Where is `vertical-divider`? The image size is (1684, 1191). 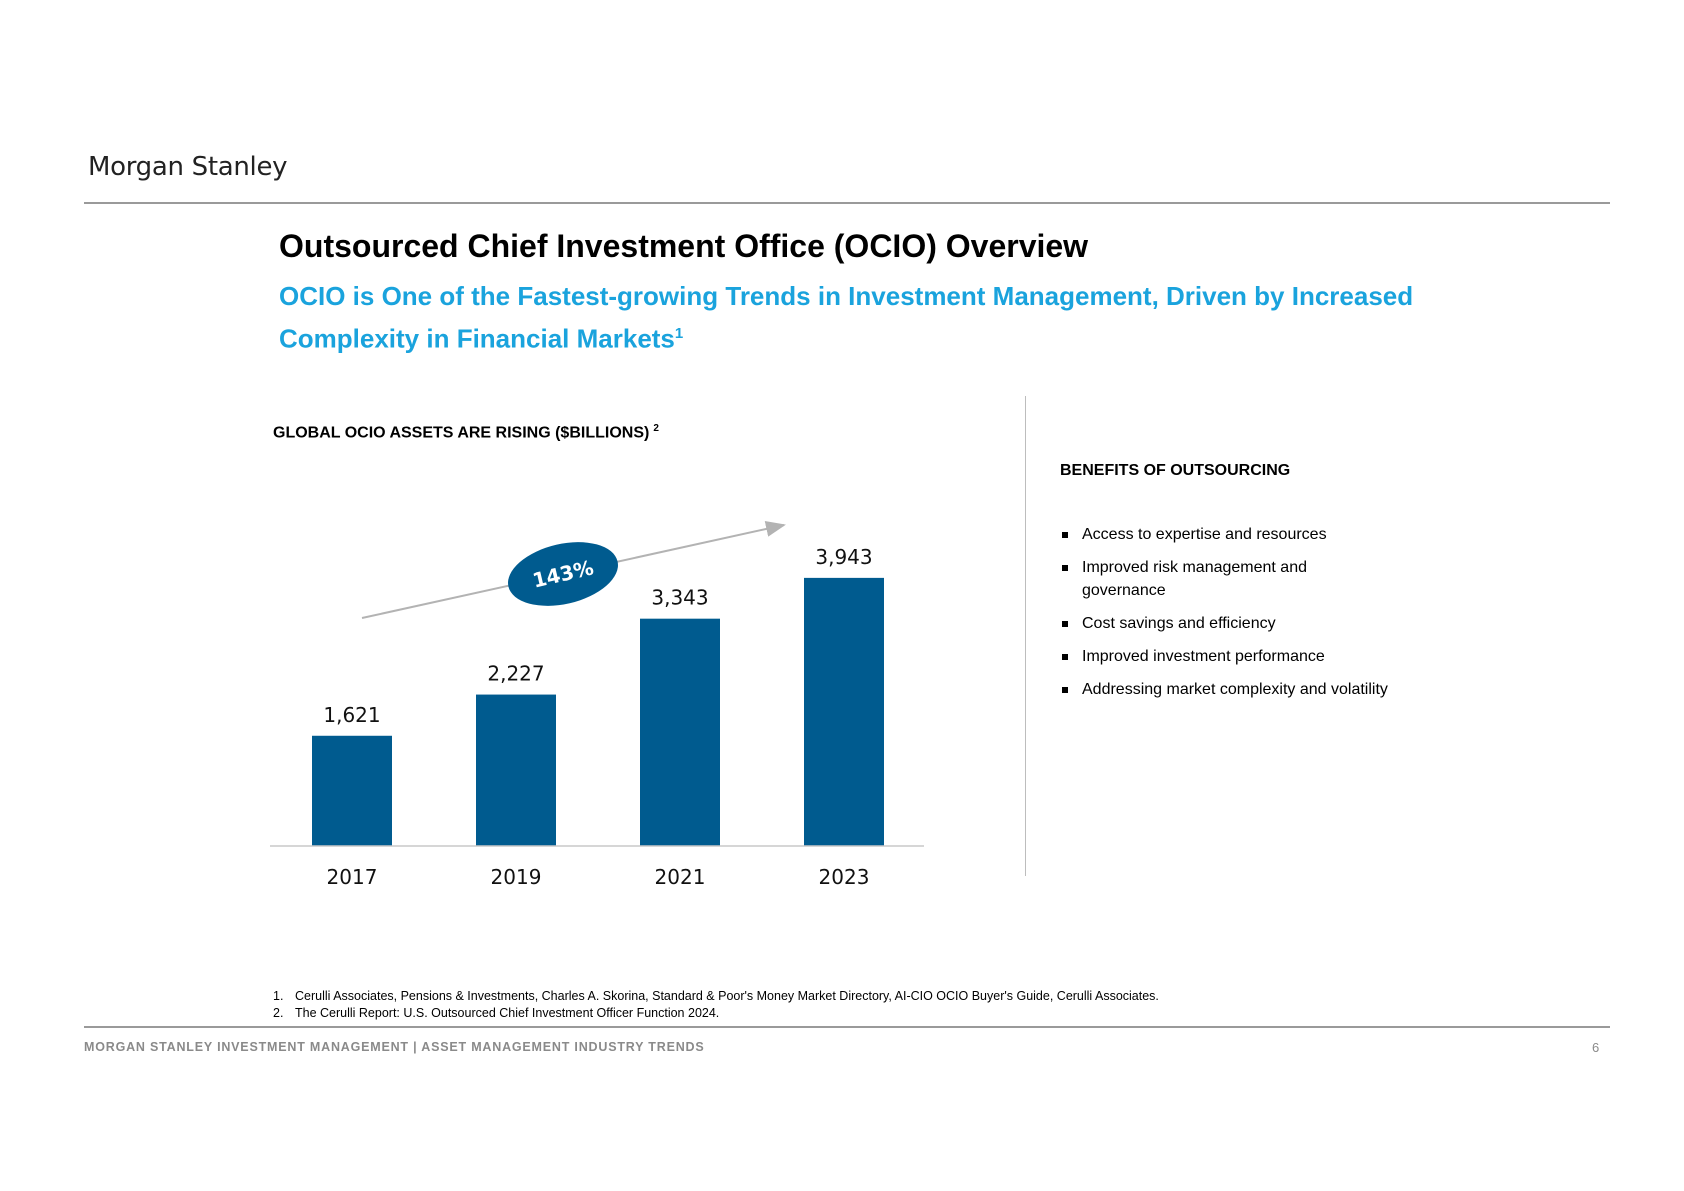 vertical-divider is located at coordinates (1025, 636).